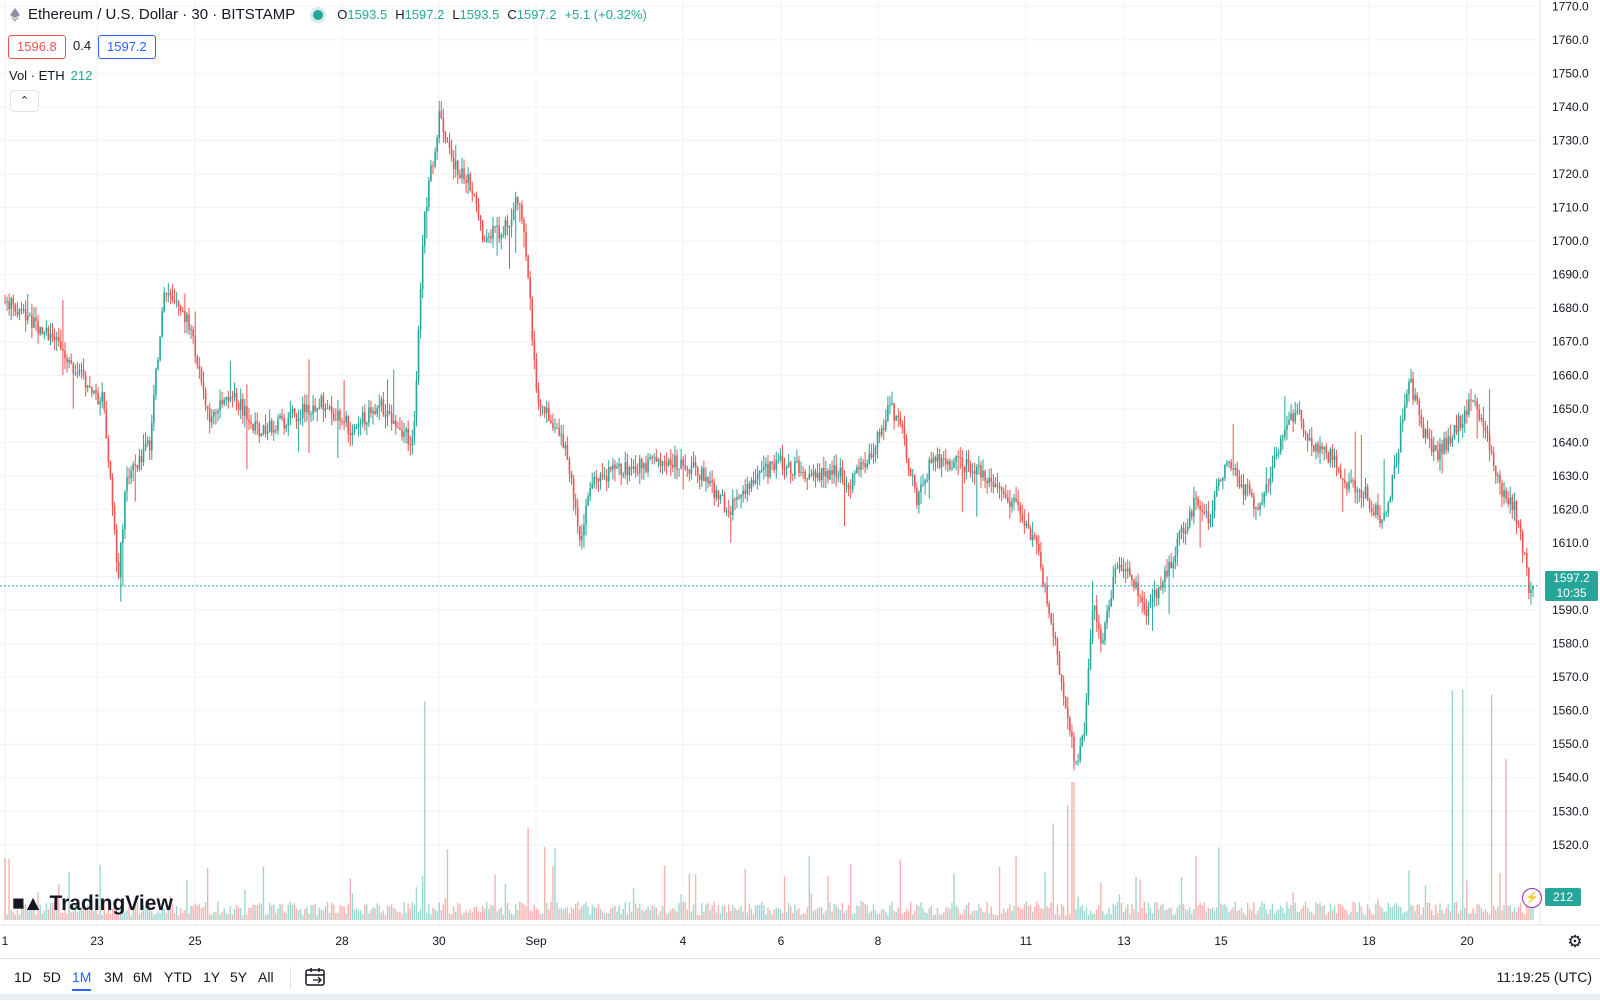 The width and height of the screenshot is (1600, 1001). Describe the element at coordinates (23, 977) in the screenshot. I see `range-button-1d: 1D` at that location.